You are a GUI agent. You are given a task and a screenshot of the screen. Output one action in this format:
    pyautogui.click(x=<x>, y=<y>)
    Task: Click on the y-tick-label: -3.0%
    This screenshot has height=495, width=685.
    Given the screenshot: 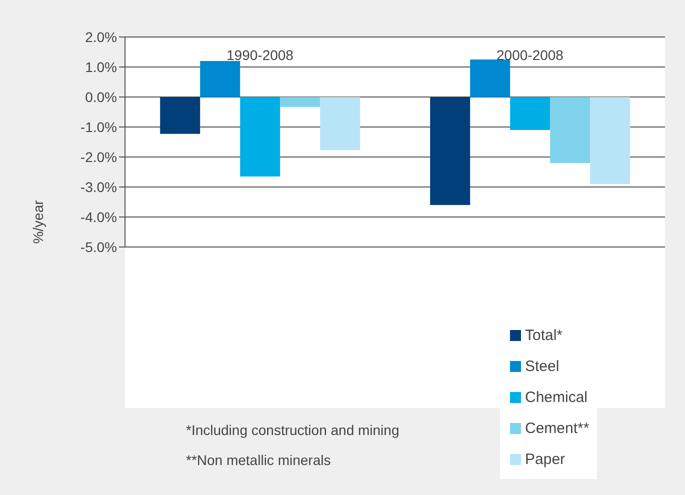 What is the action you would take?
    pyautogui.click(x=98, y=186)
    